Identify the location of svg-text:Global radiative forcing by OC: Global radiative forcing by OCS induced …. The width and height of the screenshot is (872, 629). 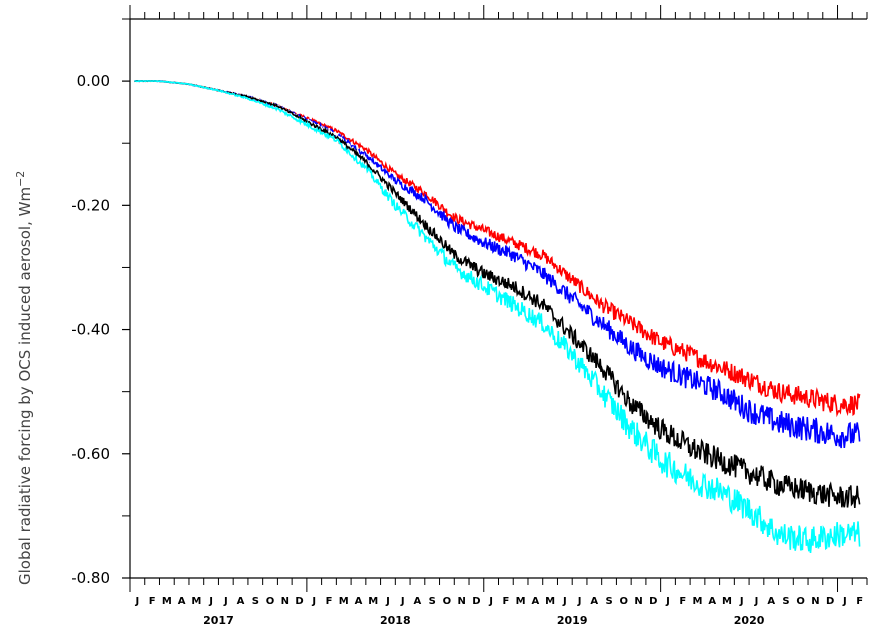
(24, 378).